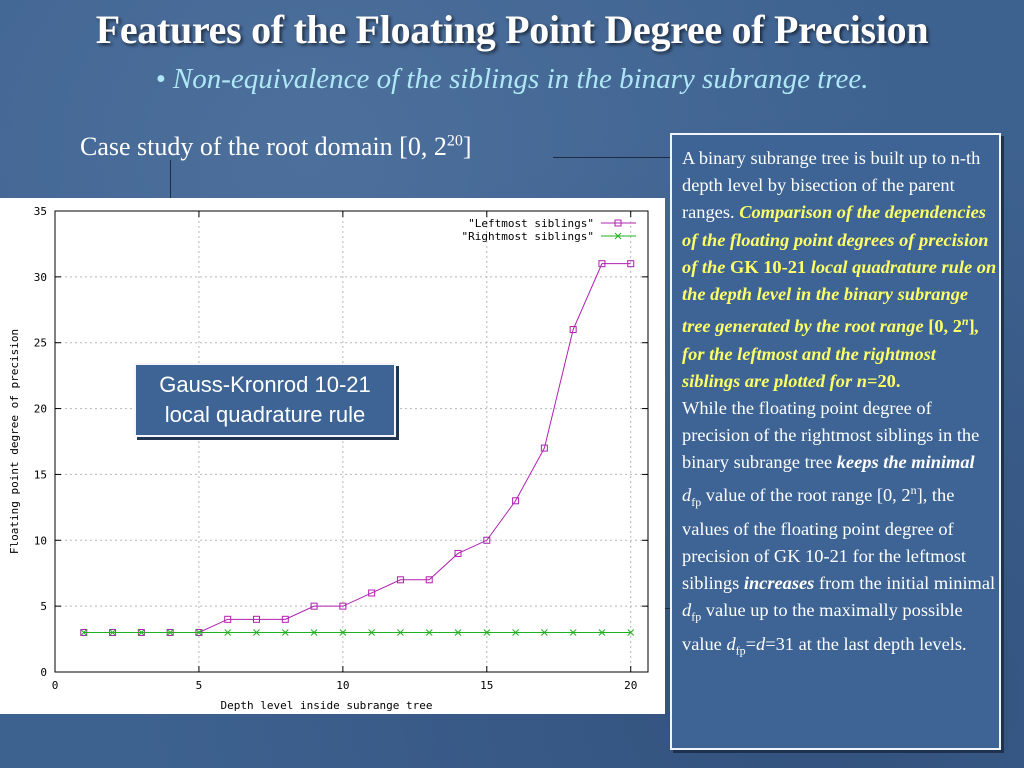 This screenshot has height=768, width=1024. I want to click on case-study-heading: Case study of the root domain [0, 220], so click(276, 147).